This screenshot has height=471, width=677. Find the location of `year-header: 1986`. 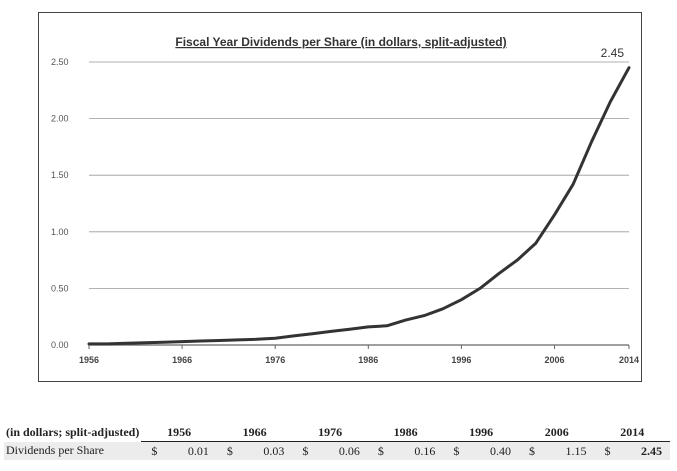

year-header: 1986 is located at coordinates (405, 433).